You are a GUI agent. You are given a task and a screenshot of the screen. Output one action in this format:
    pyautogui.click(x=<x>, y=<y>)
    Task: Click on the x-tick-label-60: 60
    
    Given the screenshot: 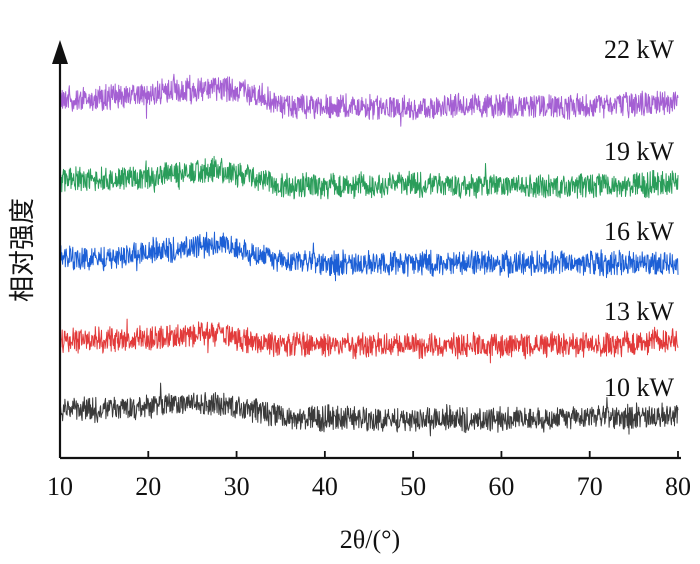 What is the action you would take?
    pyautogui.click(x=501, y=486)
    